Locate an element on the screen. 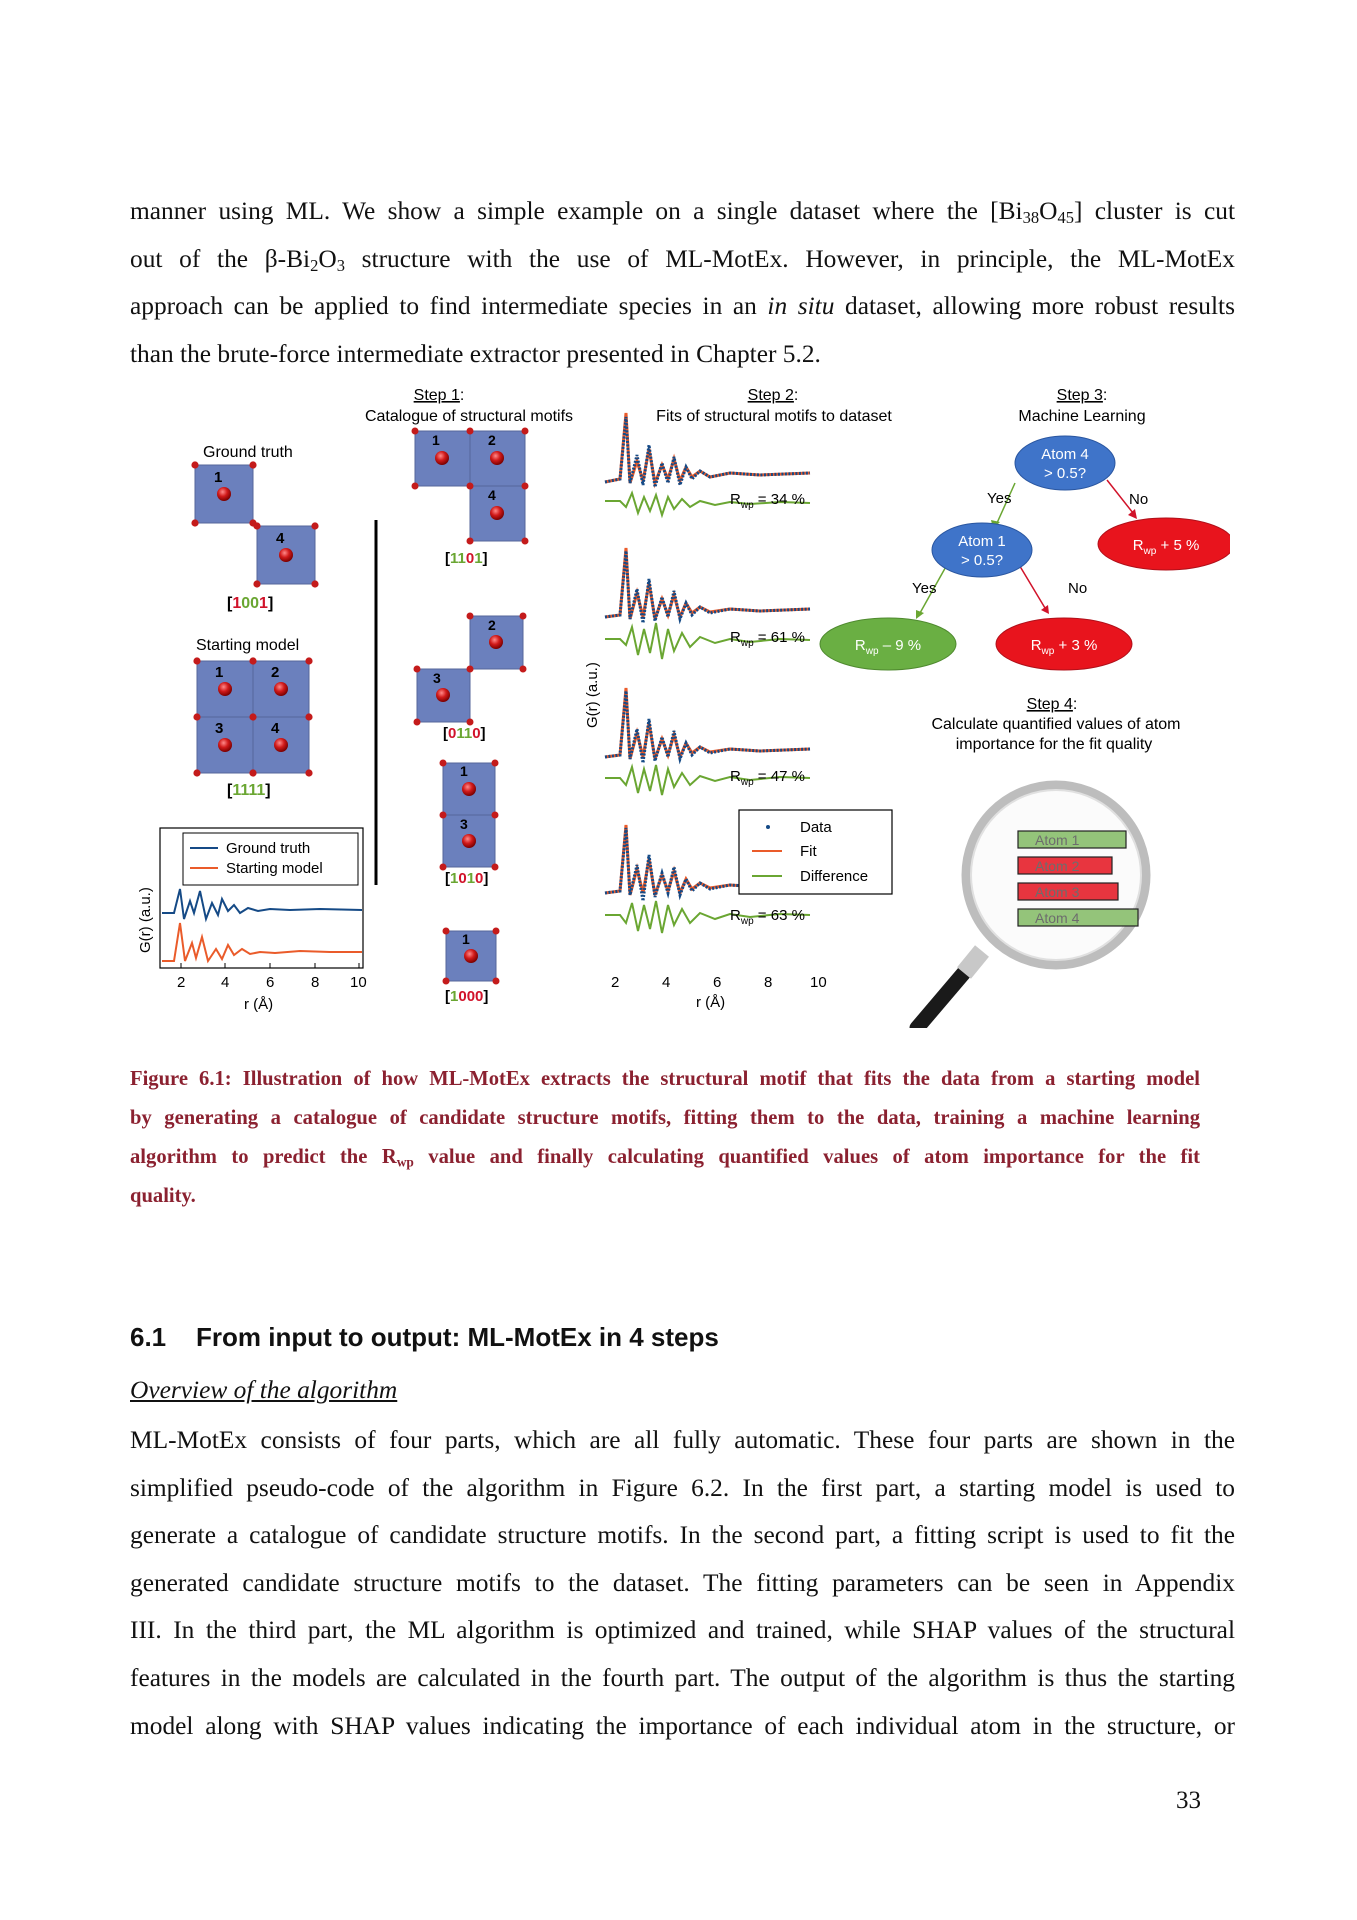 This screenshot has height=1920, width=1357. fit-xlabel: r (Å) is located at coordinates (710, 1002).